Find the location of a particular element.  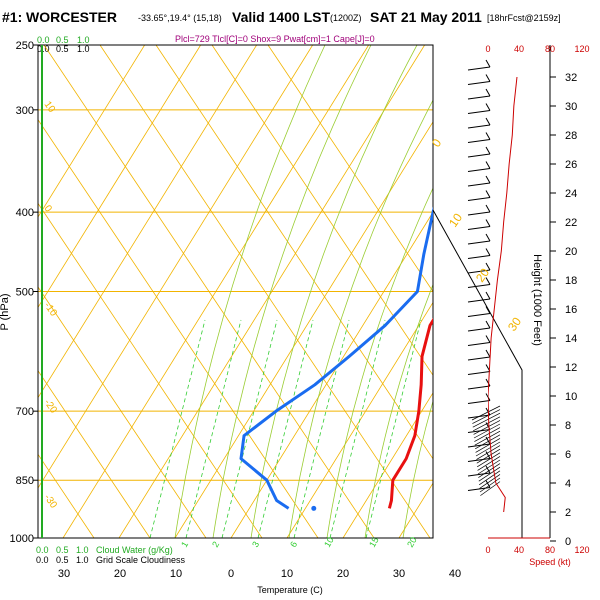

pressure-tick-label: 700 is located at coordinates (25, 412).